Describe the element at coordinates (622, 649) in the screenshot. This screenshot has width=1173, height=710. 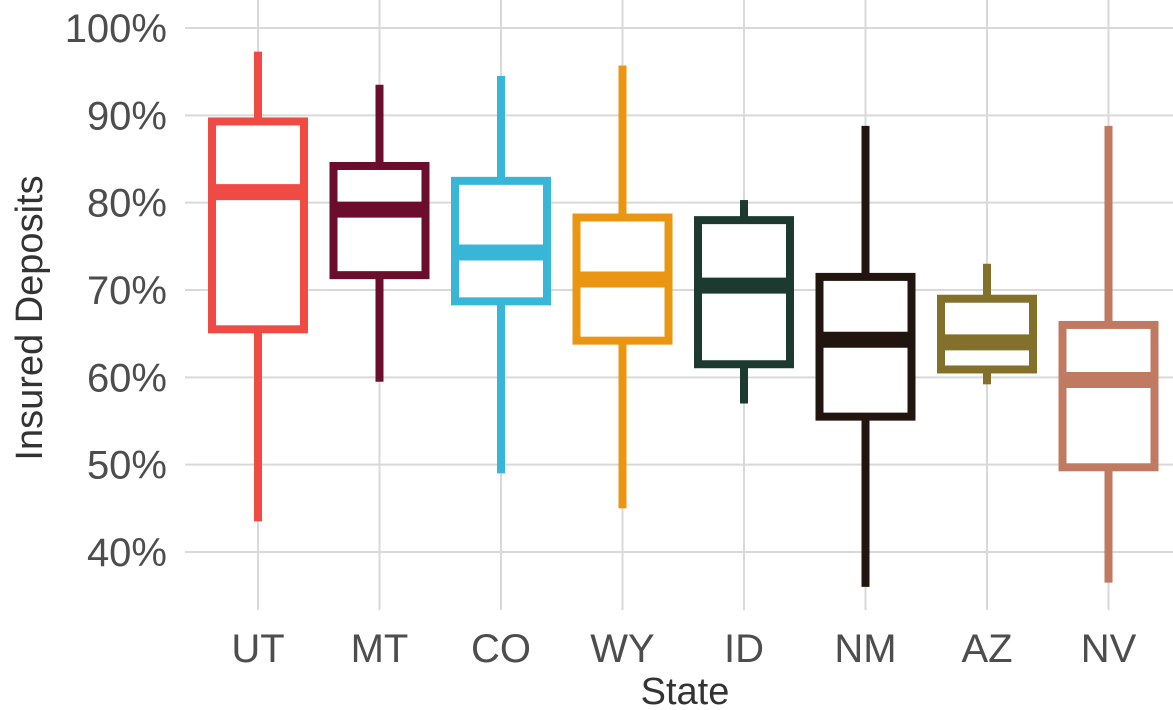
I see `x-tick-label: WY` at that location.